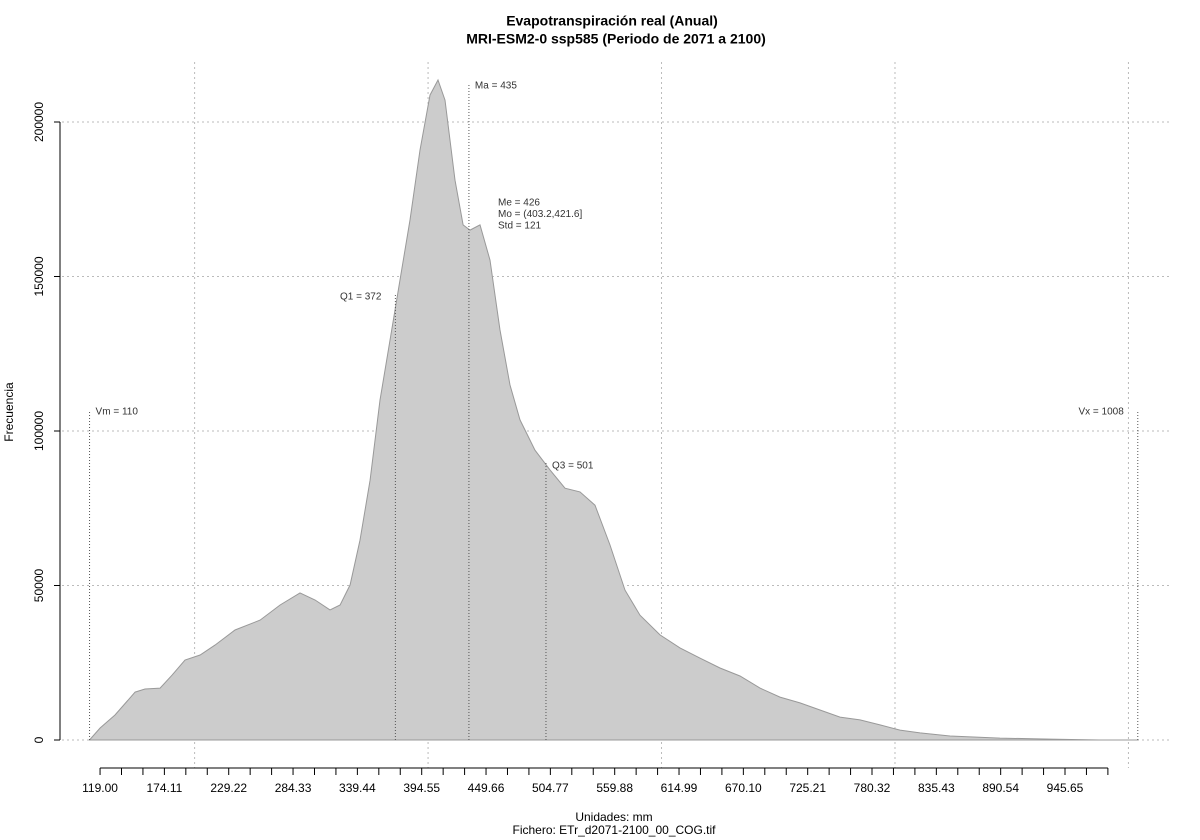 The image size is (1200, 840). What do you see at coordinates (39, 276) in the screenshot?
I see `y-tick-label: 150000` at bounding box center [39, 276].